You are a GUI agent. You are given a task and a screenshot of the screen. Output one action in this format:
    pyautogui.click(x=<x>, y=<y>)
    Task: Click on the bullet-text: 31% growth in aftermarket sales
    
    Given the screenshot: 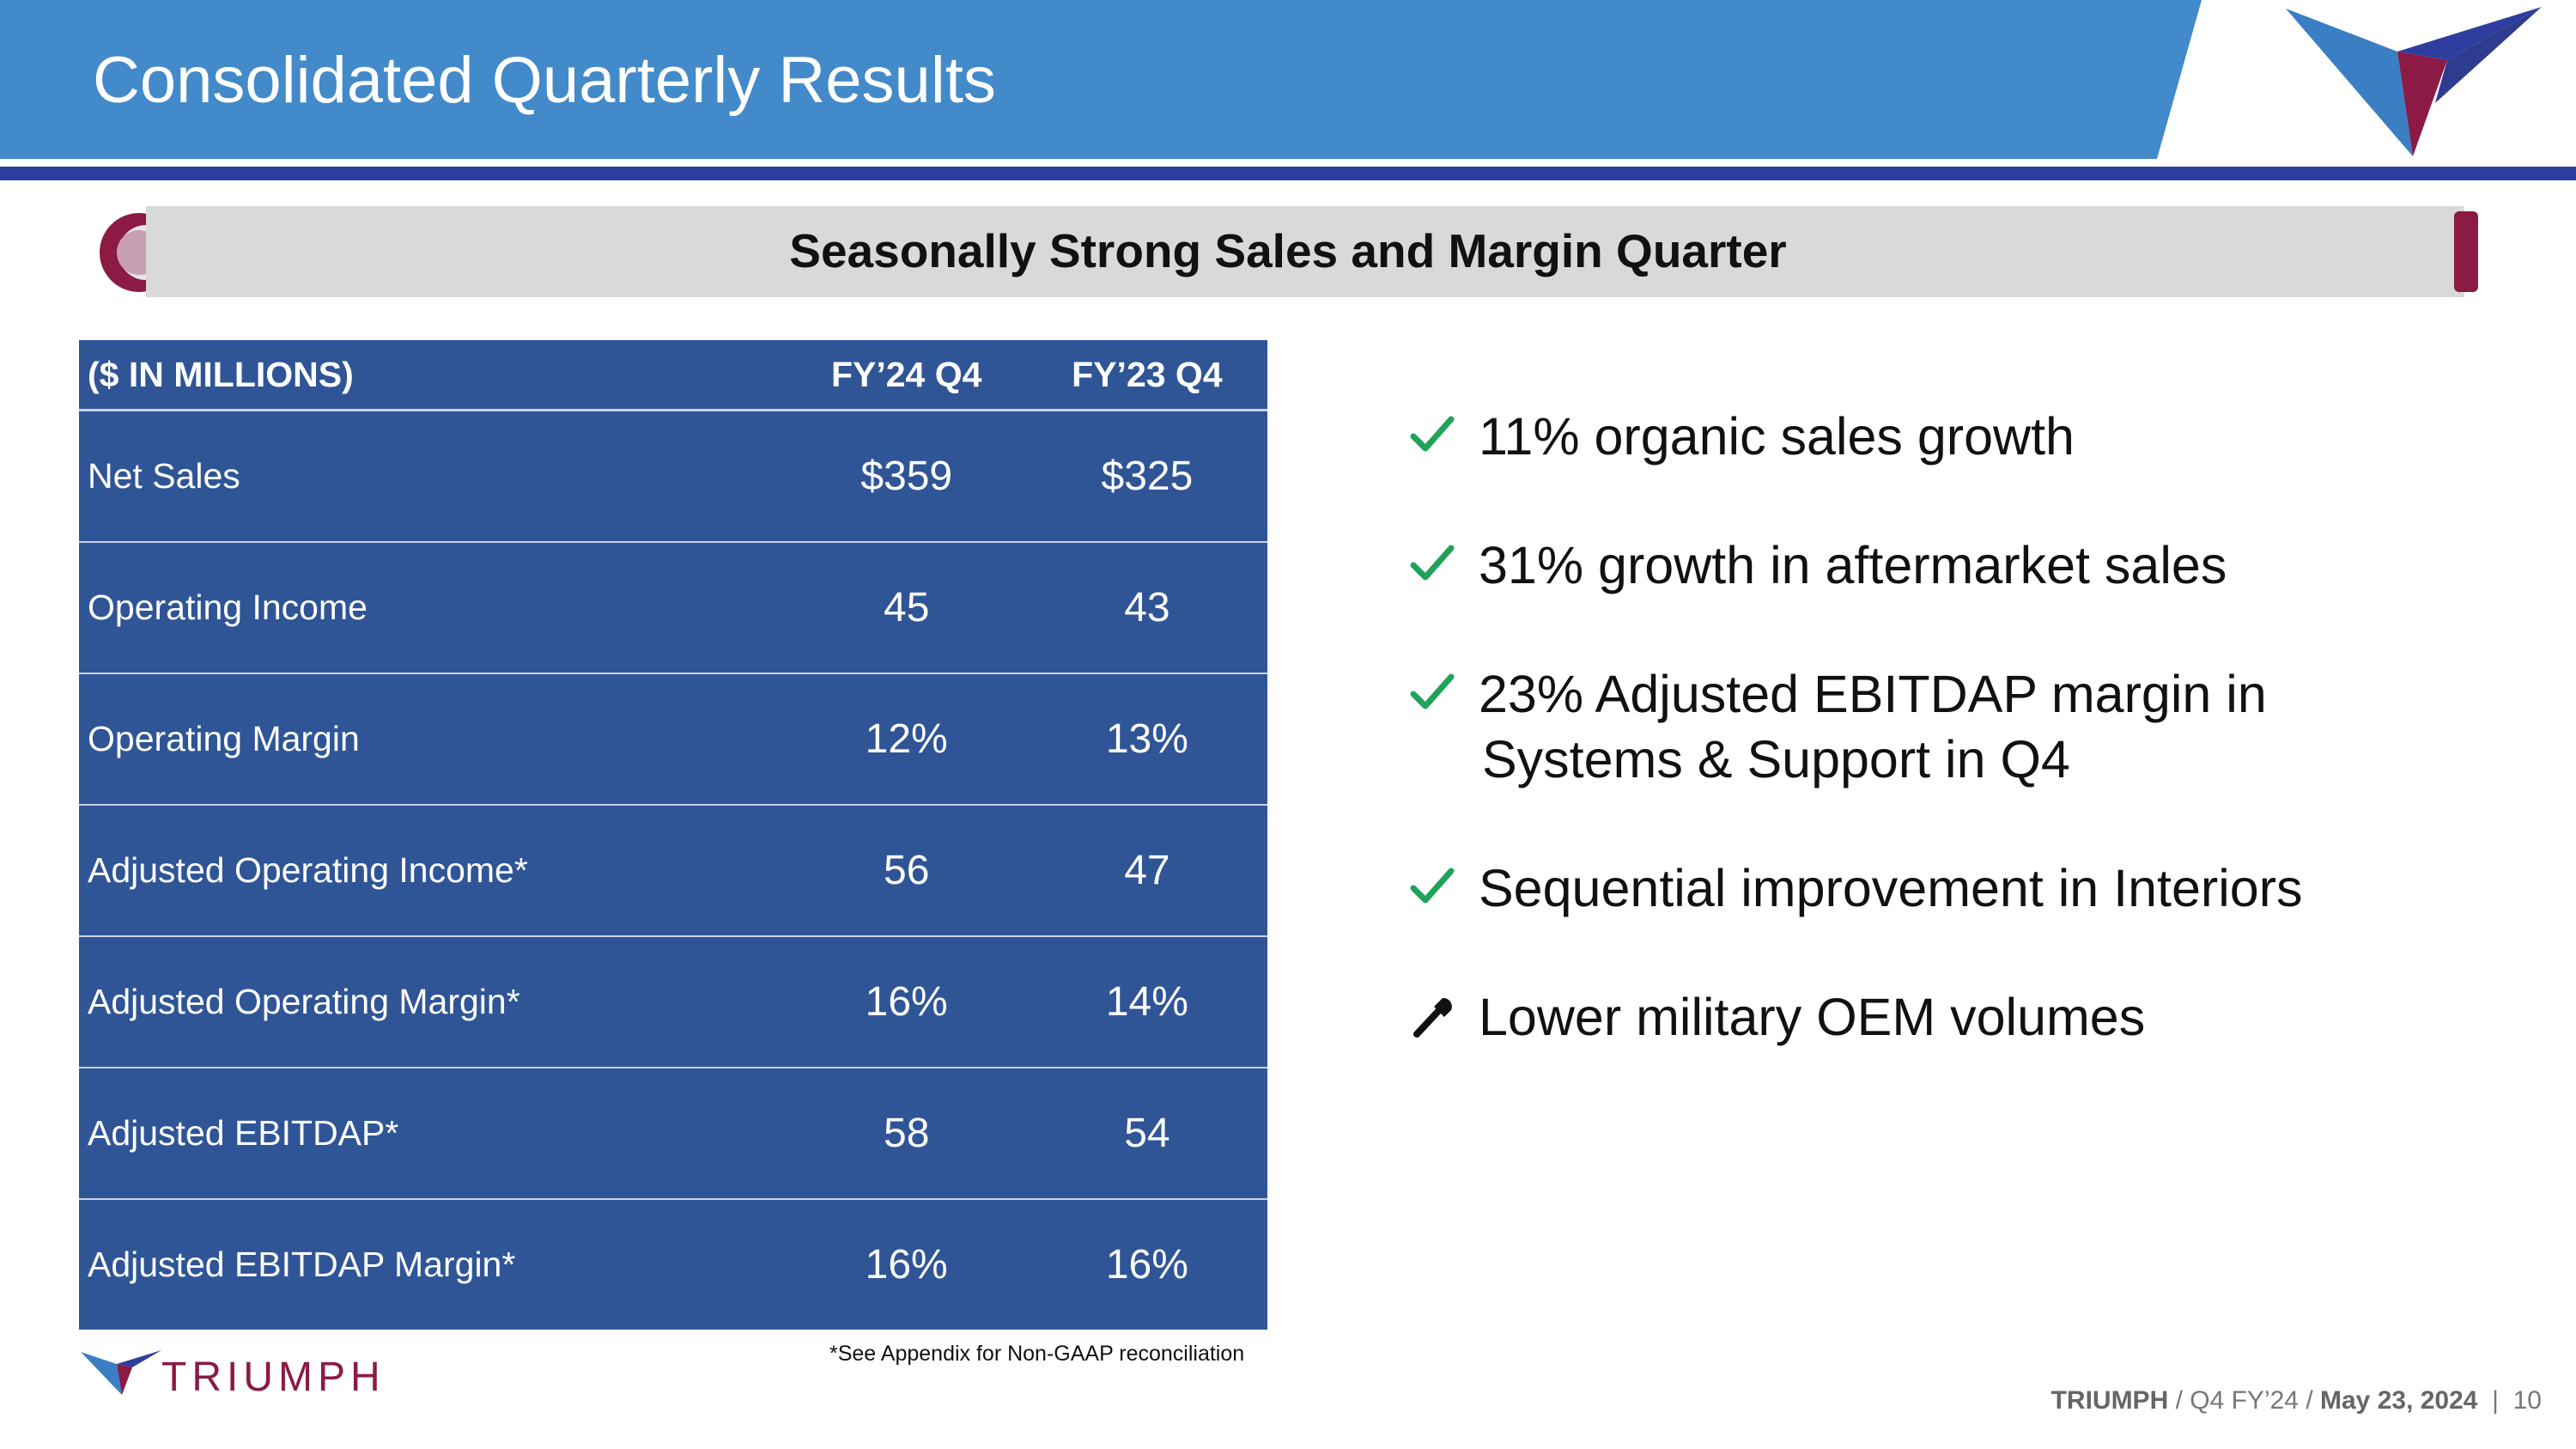 What is the action you would take?
    pyautogui.click(x=1853, y=565)
    